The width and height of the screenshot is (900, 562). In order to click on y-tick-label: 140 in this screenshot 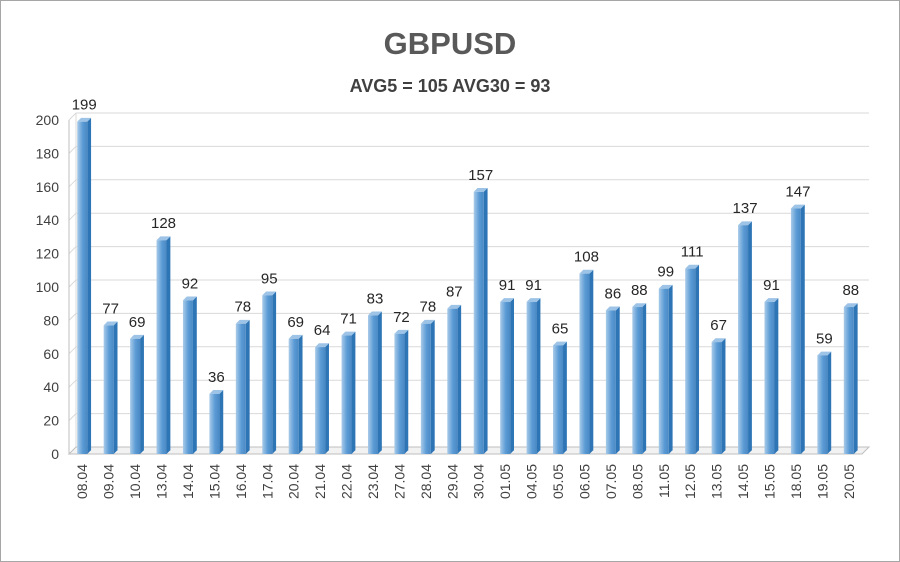, I will do `click(48, 220)`.